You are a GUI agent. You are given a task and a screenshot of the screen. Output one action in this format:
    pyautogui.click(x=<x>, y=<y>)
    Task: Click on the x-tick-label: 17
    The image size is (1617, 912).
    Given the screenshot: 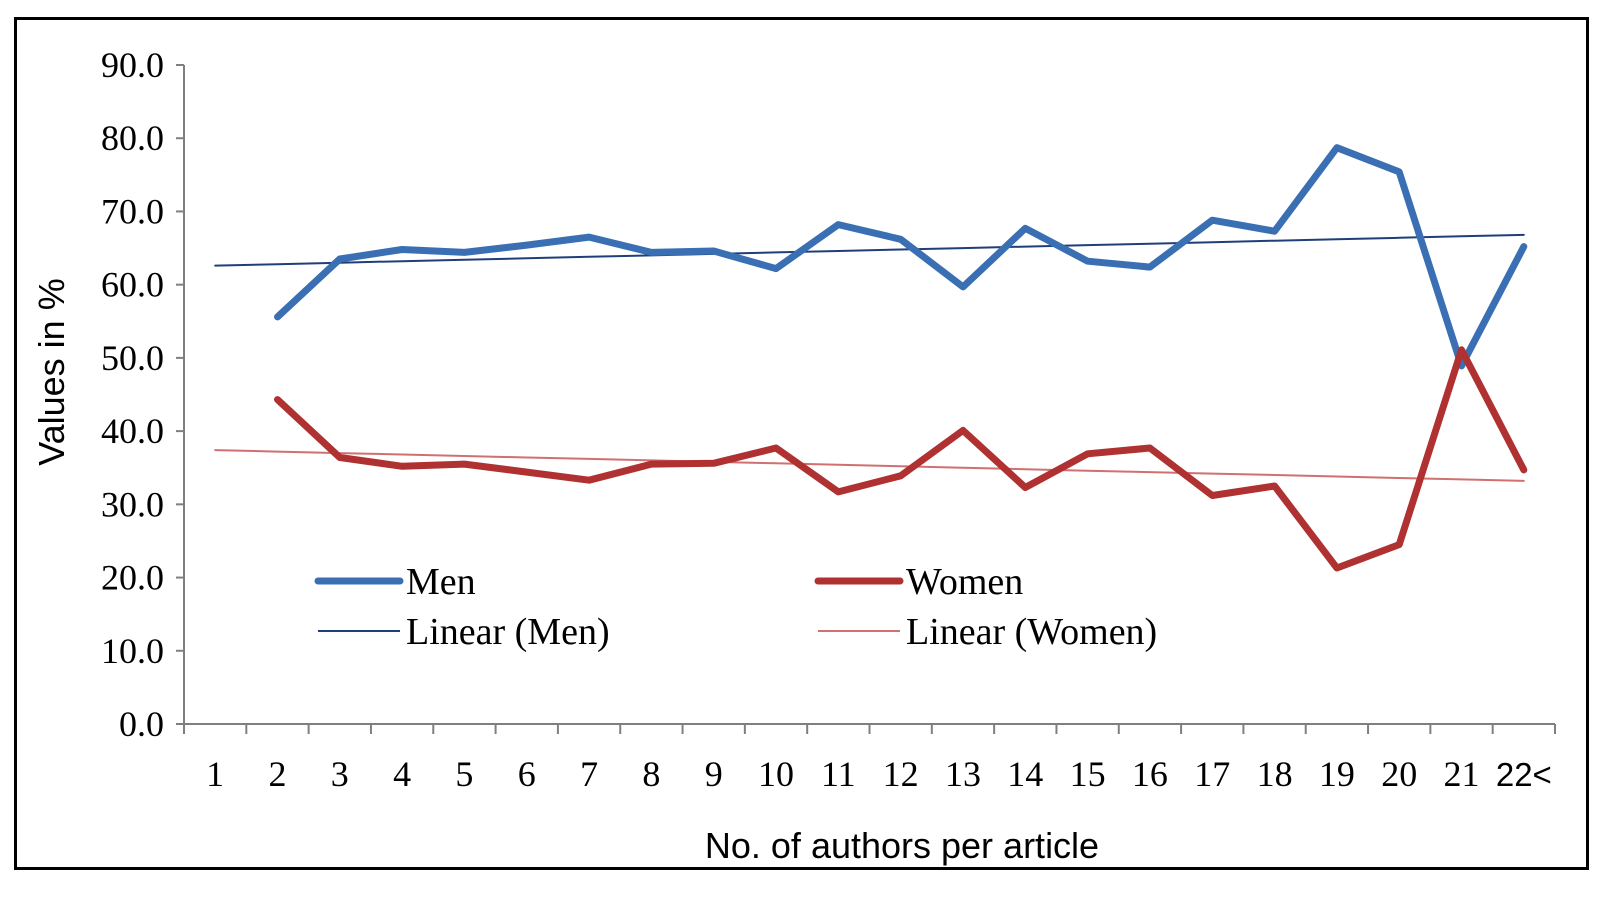 What is the action you would take?
    pyautogui.click(x=1212, y=774)
    